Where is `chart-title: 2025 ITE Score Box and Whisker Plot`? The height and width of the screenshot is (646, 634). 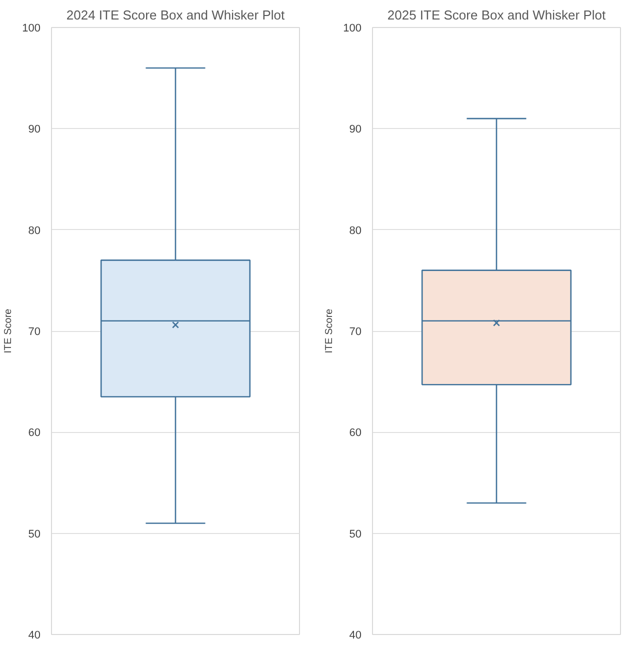
chart-title: 2025 ITE Score Box and Whisker Plot is located at coordinates (496, 15).